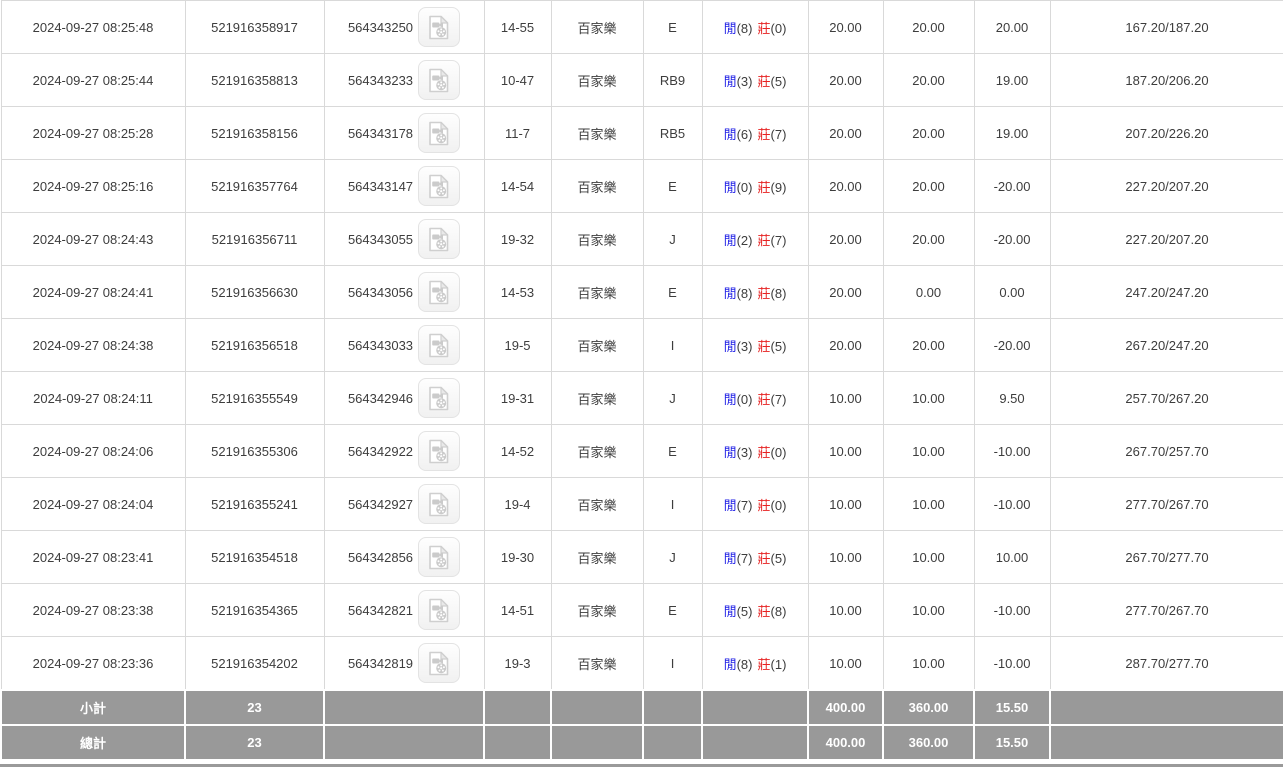 The height and width of the screenshot is (775, 1283). I want to click on bet-id-cell: 521916355241, so click(254, 504).